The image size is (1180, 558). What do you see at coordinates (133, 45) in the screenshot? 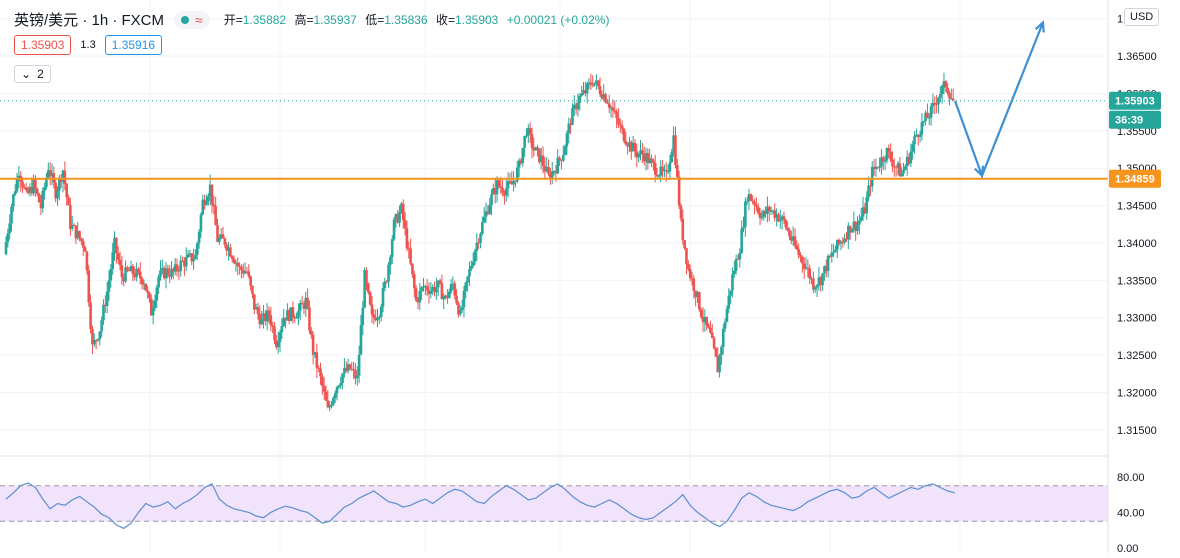
I see `buy-button: 1.35916` at bounding box center [133, 45].